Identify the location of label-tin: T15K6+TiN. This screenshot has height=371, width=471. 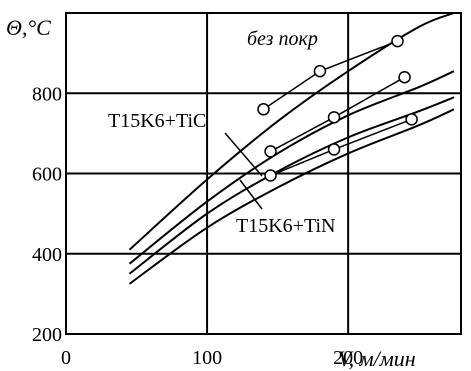
(285, 226).